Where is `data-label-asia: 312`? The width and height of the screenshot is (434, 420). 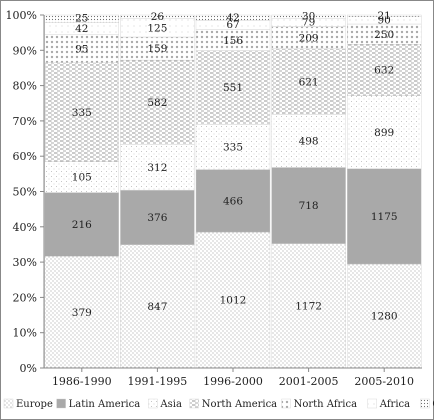 data-label-asia: 312 is located at coordinates (157, 168).